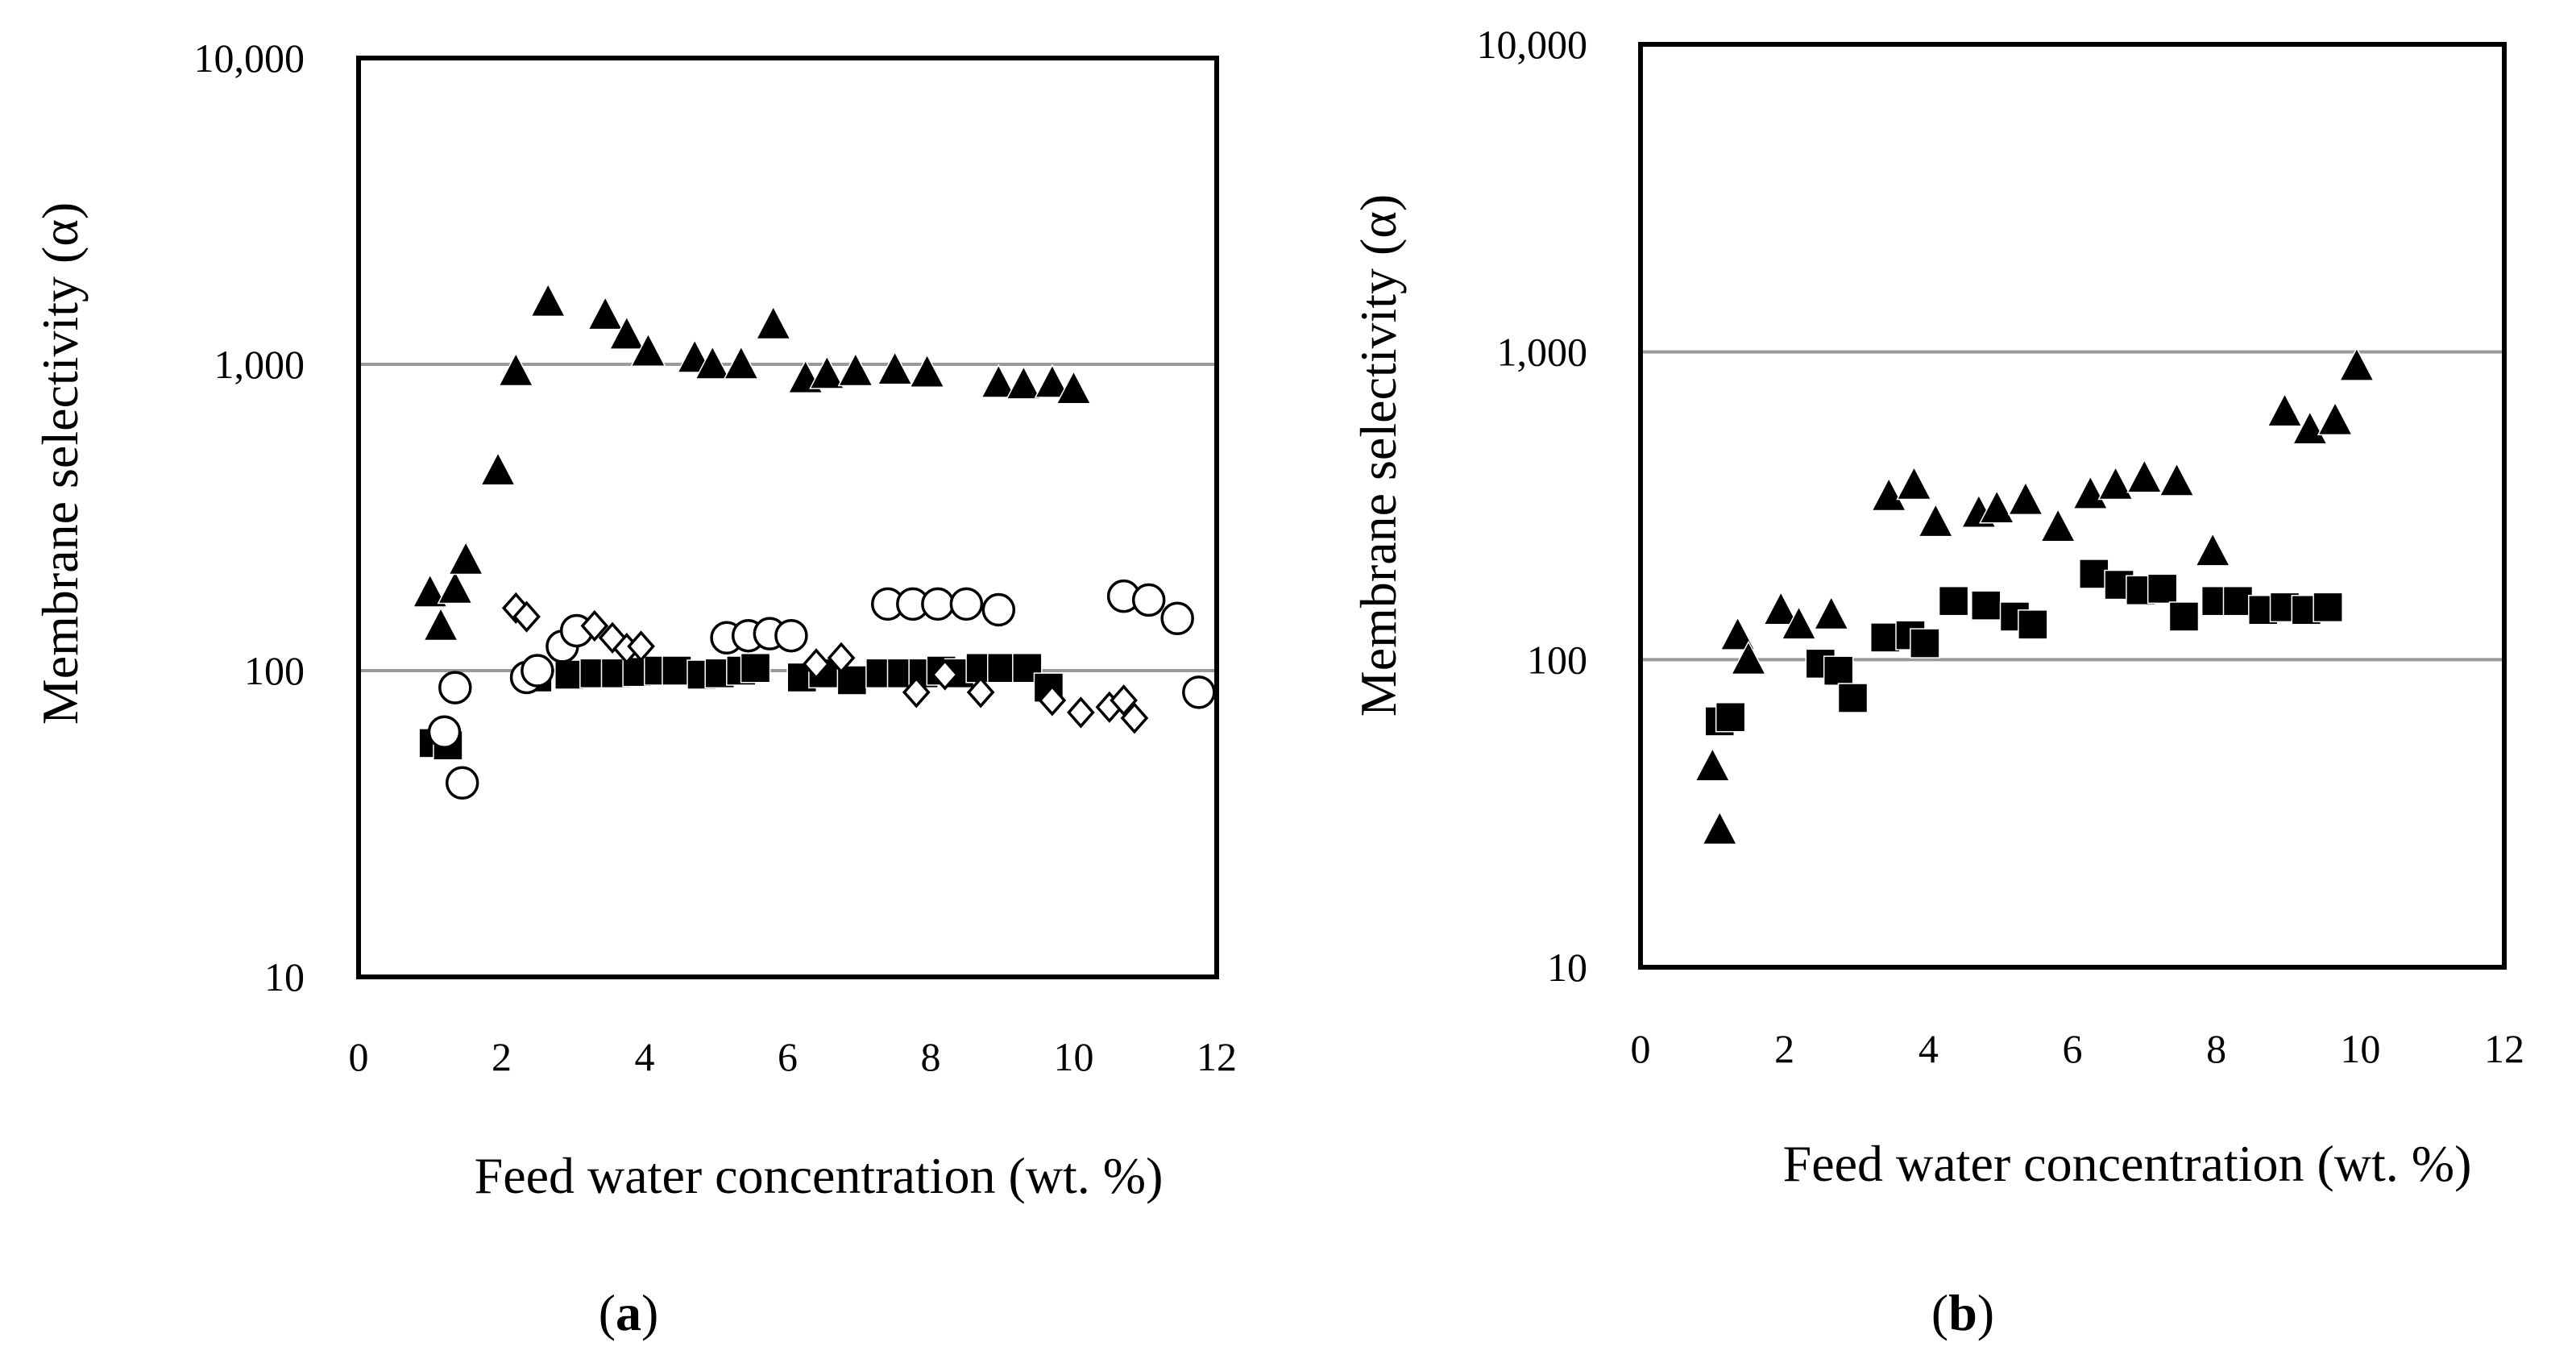 The height and width of the screenshot is (1363, 2576). I want to click on panel-a-y-axis-label: Membrane selectivity (α), so click(60, 464).